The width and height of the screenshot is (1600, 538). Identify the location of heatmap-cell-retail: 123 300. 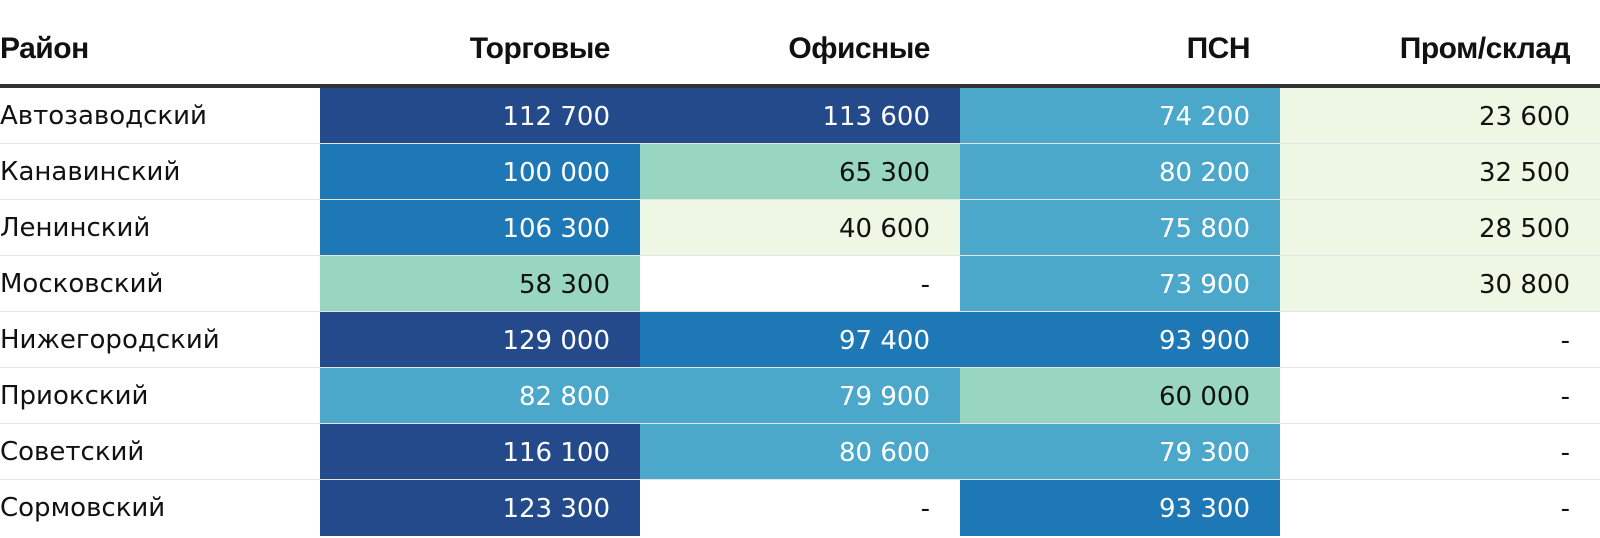
(480, 508).